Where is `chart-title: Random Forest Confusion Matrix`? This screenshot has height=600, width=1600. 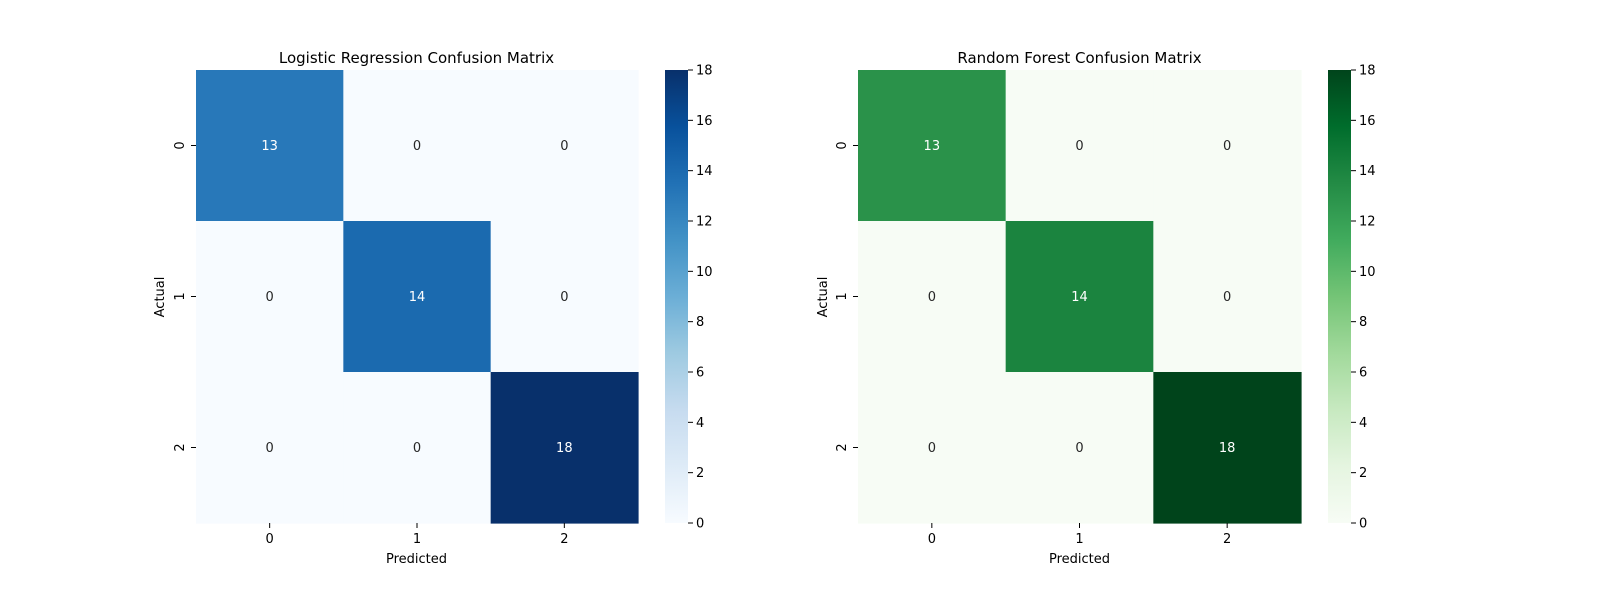
chart-title: Random Forest Confusion Matrix is located at coordinates (1079, 58).